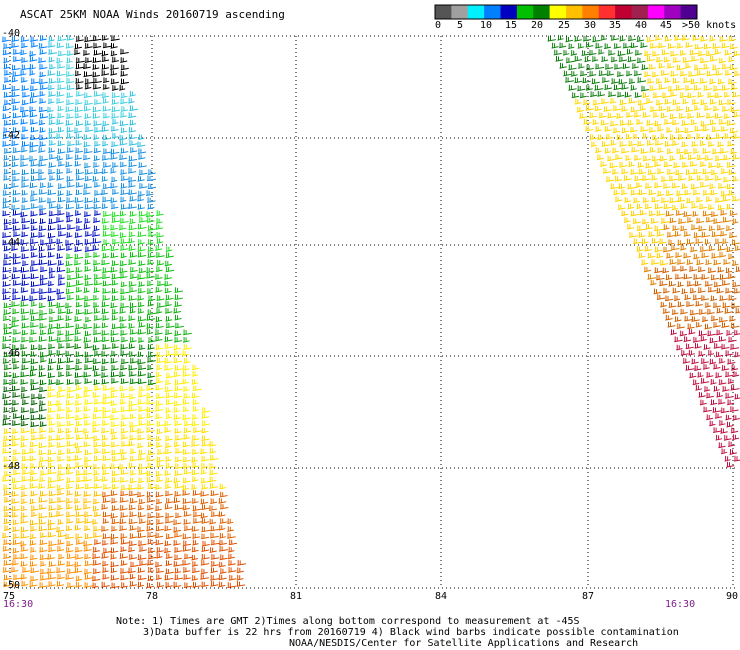 This screenshot has width=740, height=650. What do you see at coordinates (443, 12) in the screenshot?
I see `legend-color-swatch` at bounding box center [443, 12].